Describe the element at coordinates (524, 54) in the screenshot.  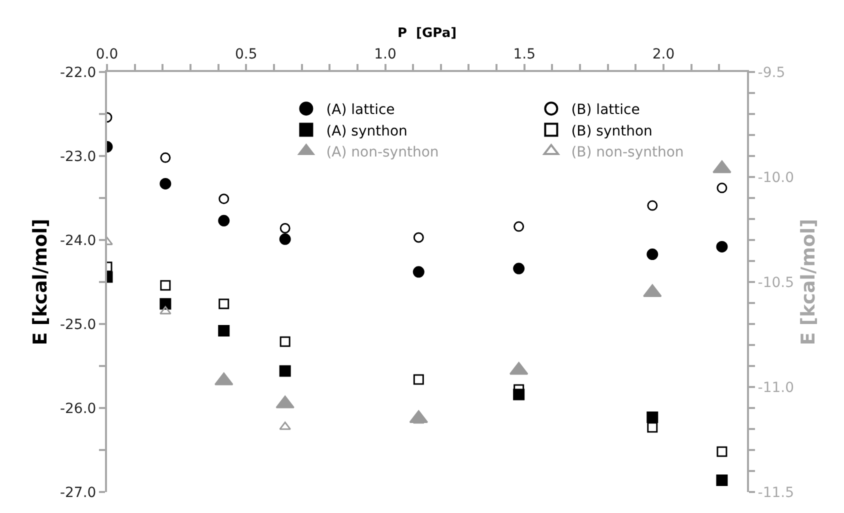
I see `x-tick-label: 1.5` at that location.